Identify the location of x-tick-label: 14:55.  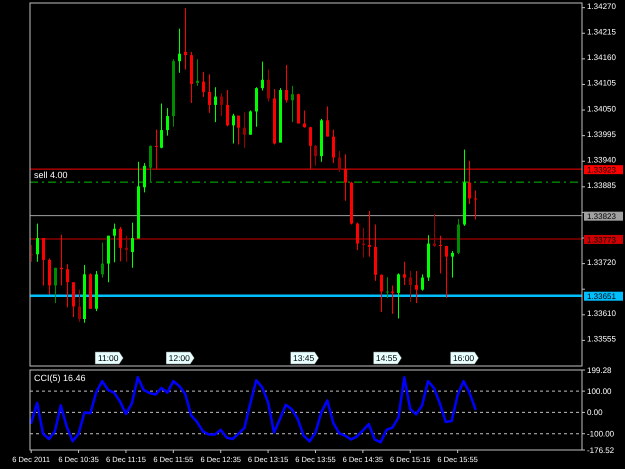
(387, 357).